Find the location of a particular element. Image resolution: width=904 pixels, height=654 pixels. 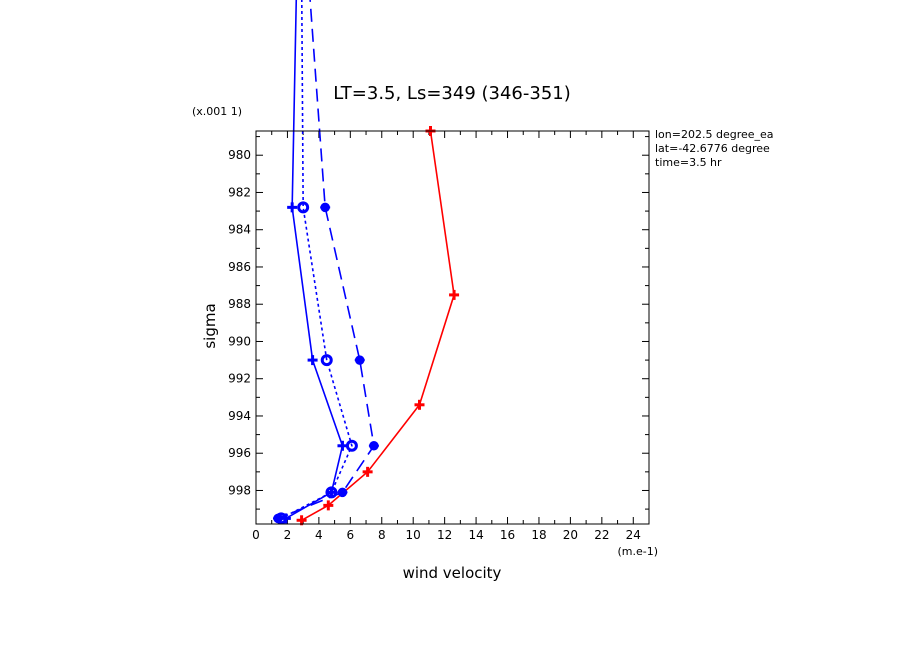

x-units-label: (m.e-1) is located at coordinates (637, 551).